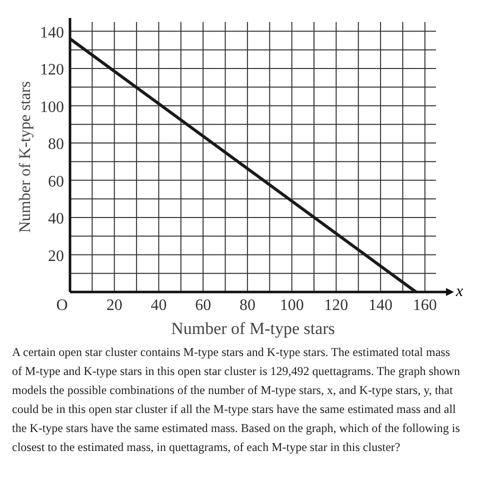  Describe the element at coordinates (52, 107) in the screenshot. I see `y-tick-label: 100` at that location.